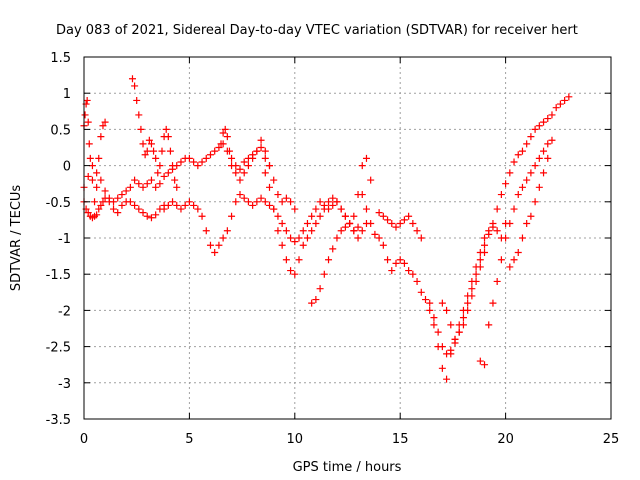 The width and height of the screenshot is (640, 480). Describe the element at coordinates (60, 130) in the screenshot. I see `y-tick-label: 0.5` at that location.